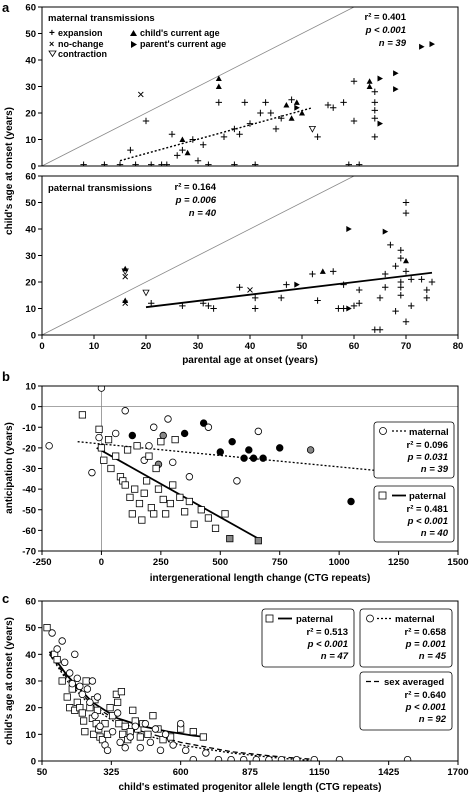 The image size is (474, 797). I want to click on paternal-label: paternal, so click(314, 619).